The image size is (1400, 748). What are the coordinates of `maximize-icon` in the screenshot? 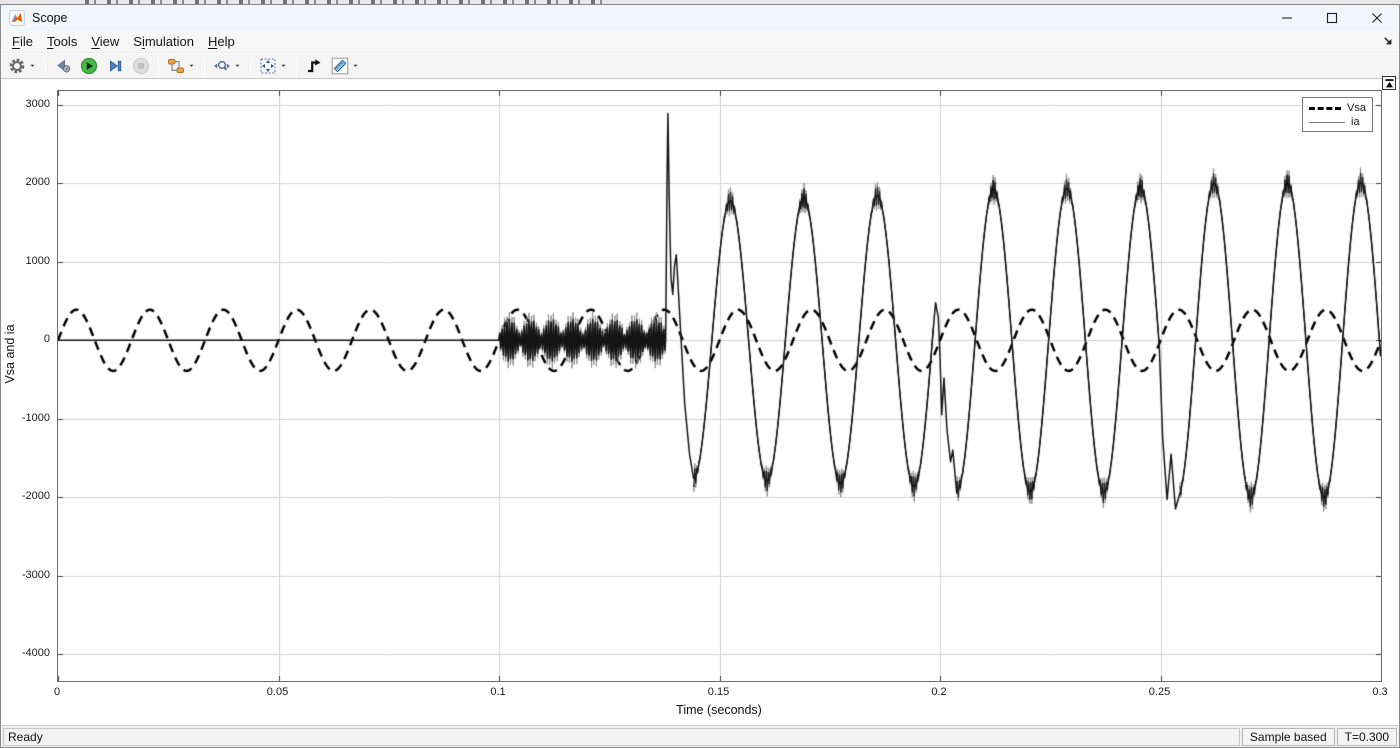 It's located at (1331, 18).